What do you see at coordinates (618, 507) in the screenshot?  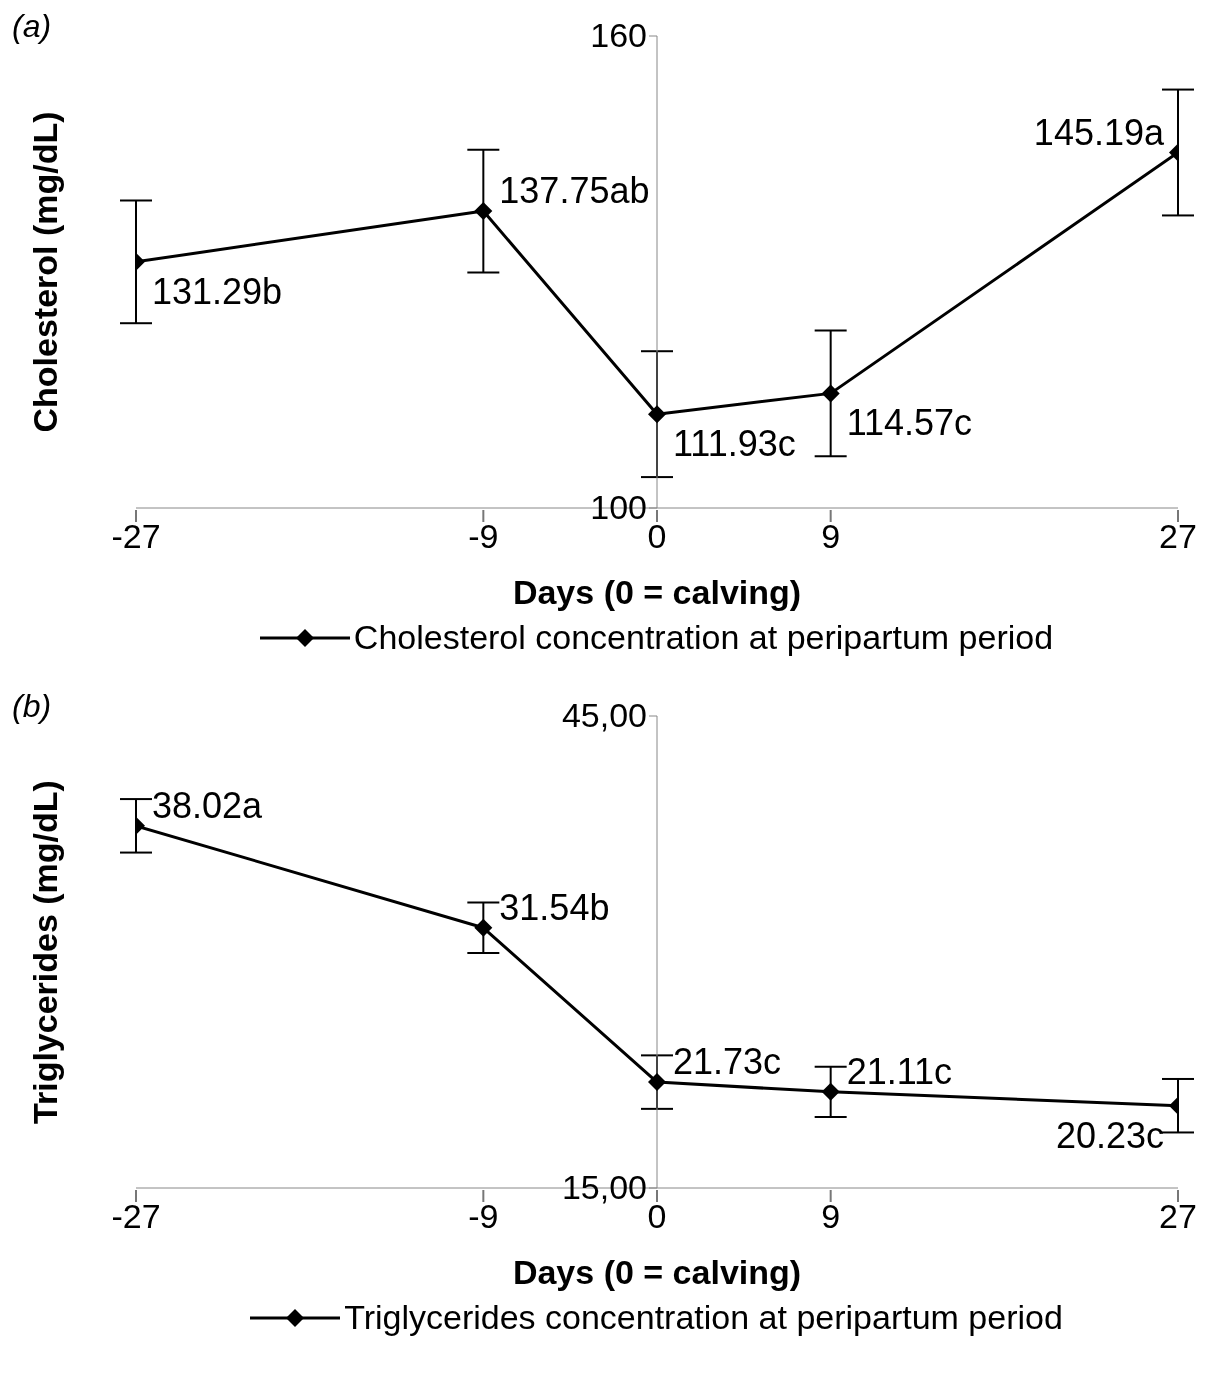 I see `y-tick-label: 100` at bounding box center [618, 507].